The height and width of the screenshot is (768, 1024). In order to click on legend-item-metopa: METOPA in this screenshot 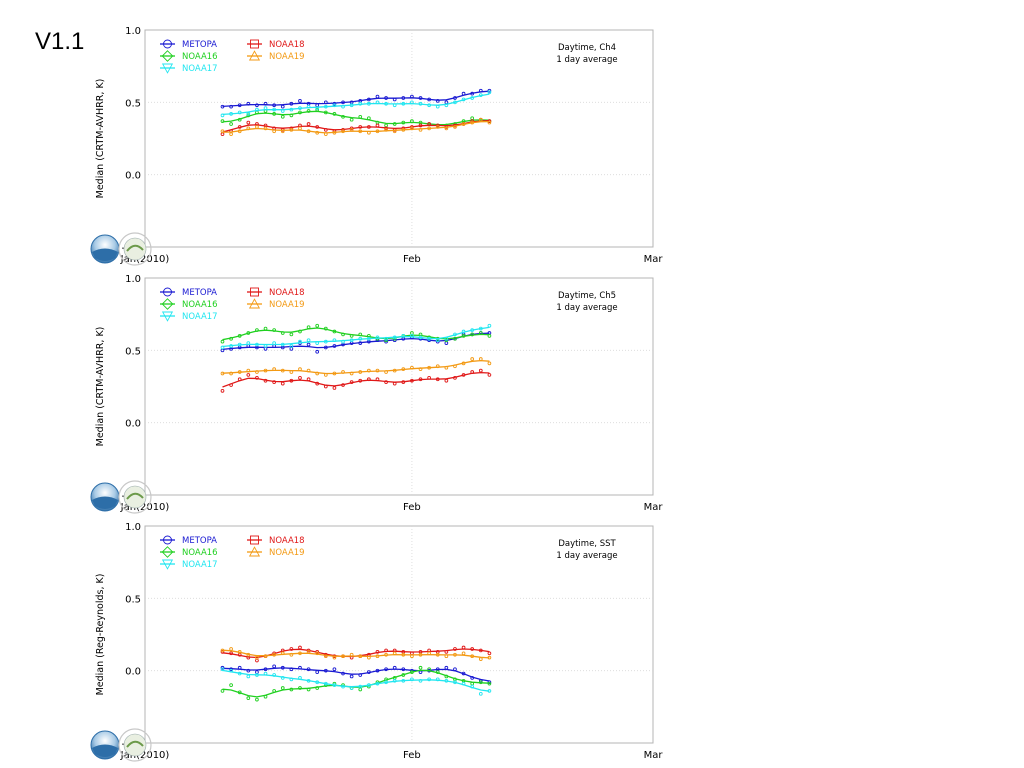, I will do `click(188, 44)`.